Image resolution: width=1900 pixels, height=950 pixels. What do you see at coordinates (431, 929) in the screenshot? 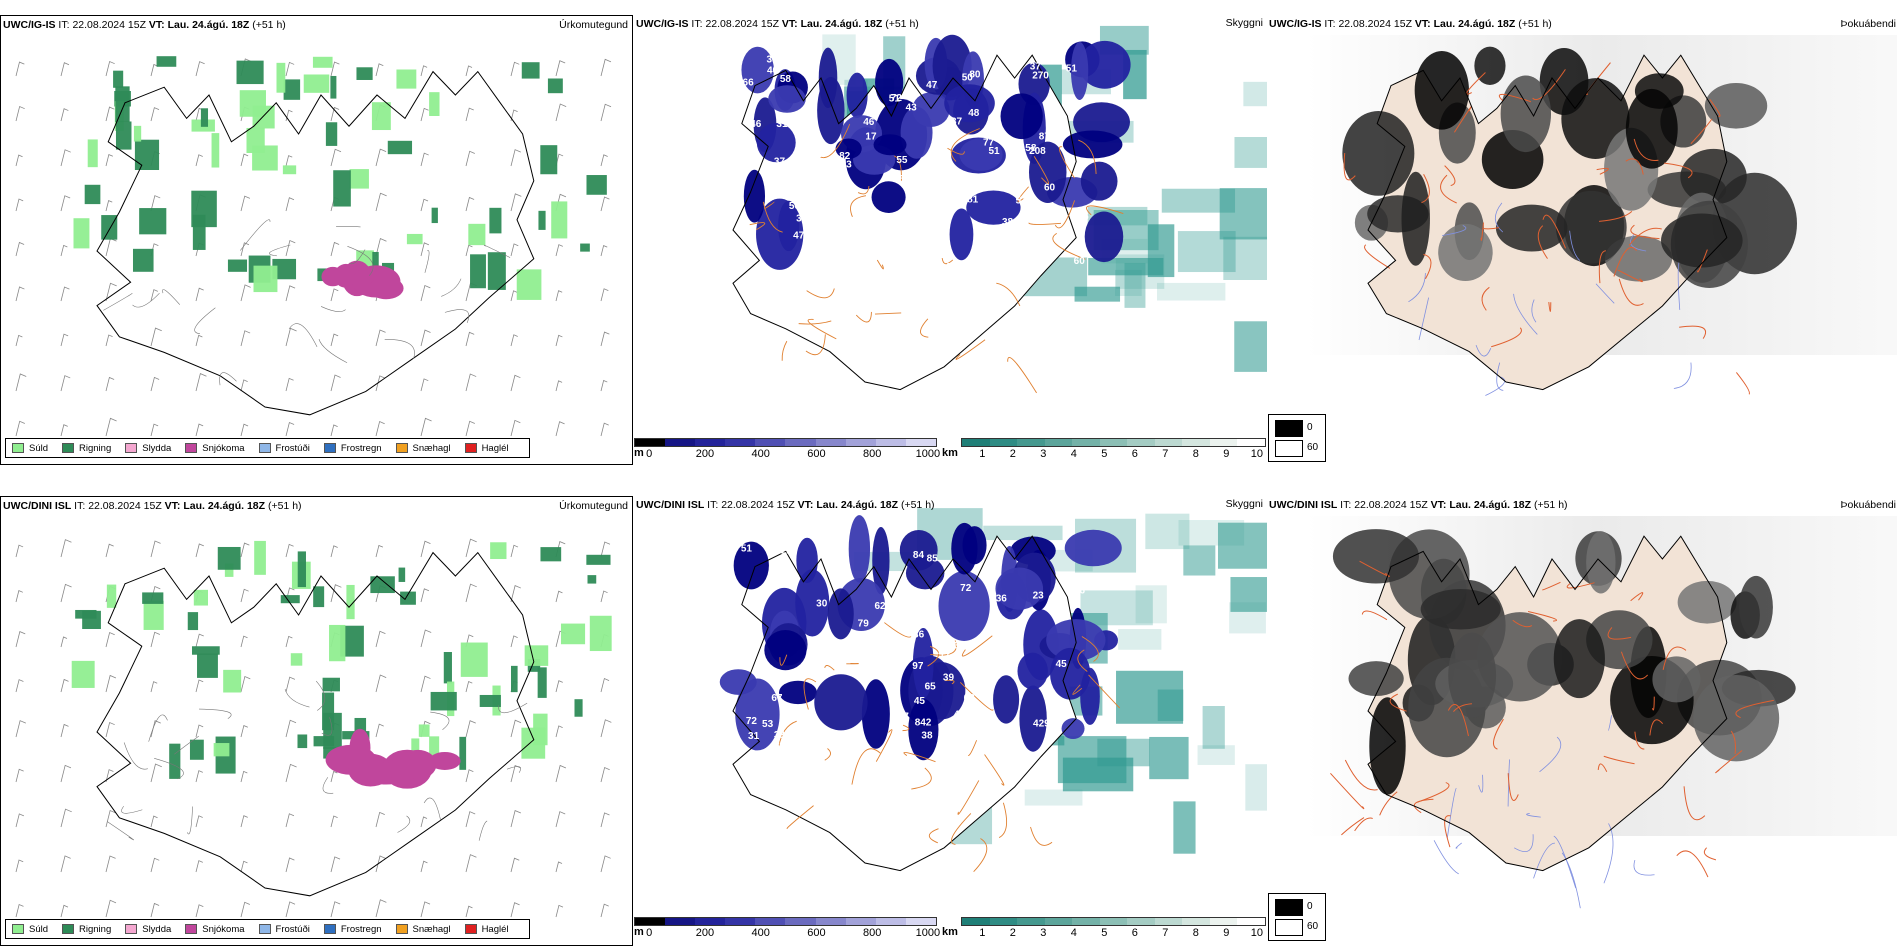
I see `legend-label: Snæhagl` at bounding box center [431, 929].